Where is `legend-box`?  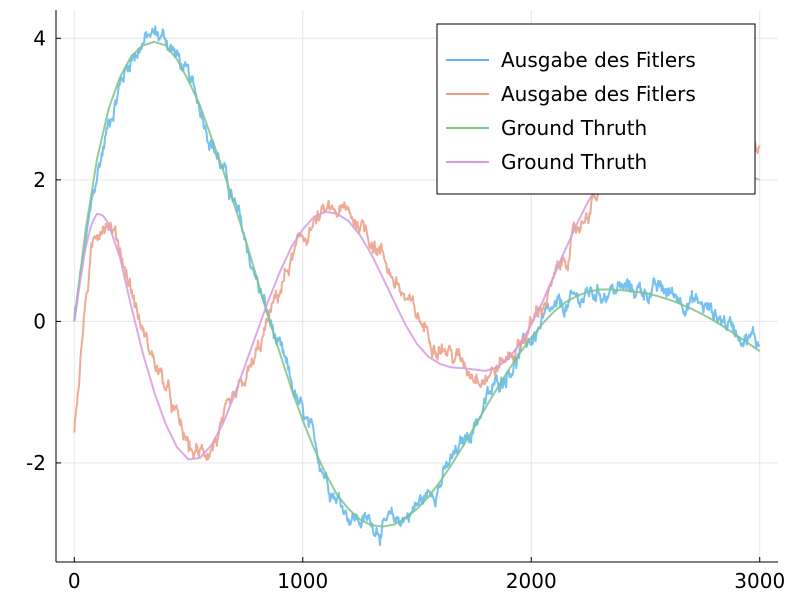
legend-box is located at coordinates (596, 109).